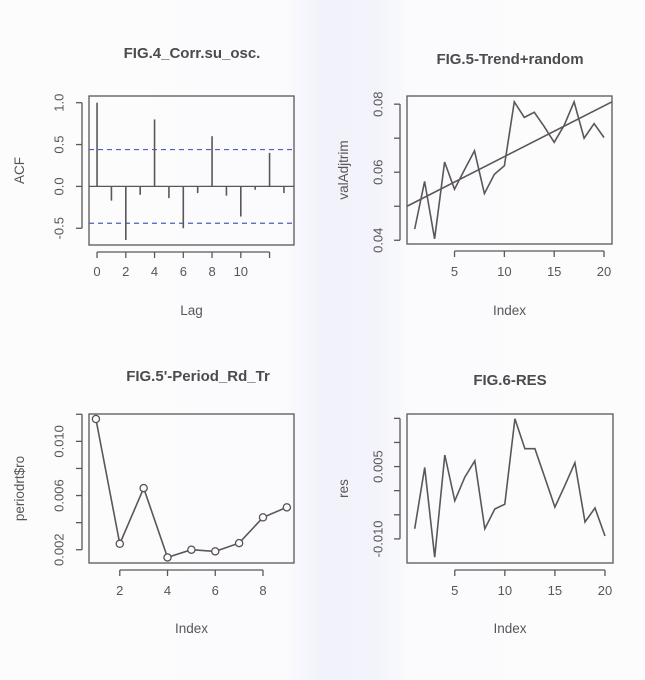  I want to click on y-tick-label: 0.005, so click(378, 466).